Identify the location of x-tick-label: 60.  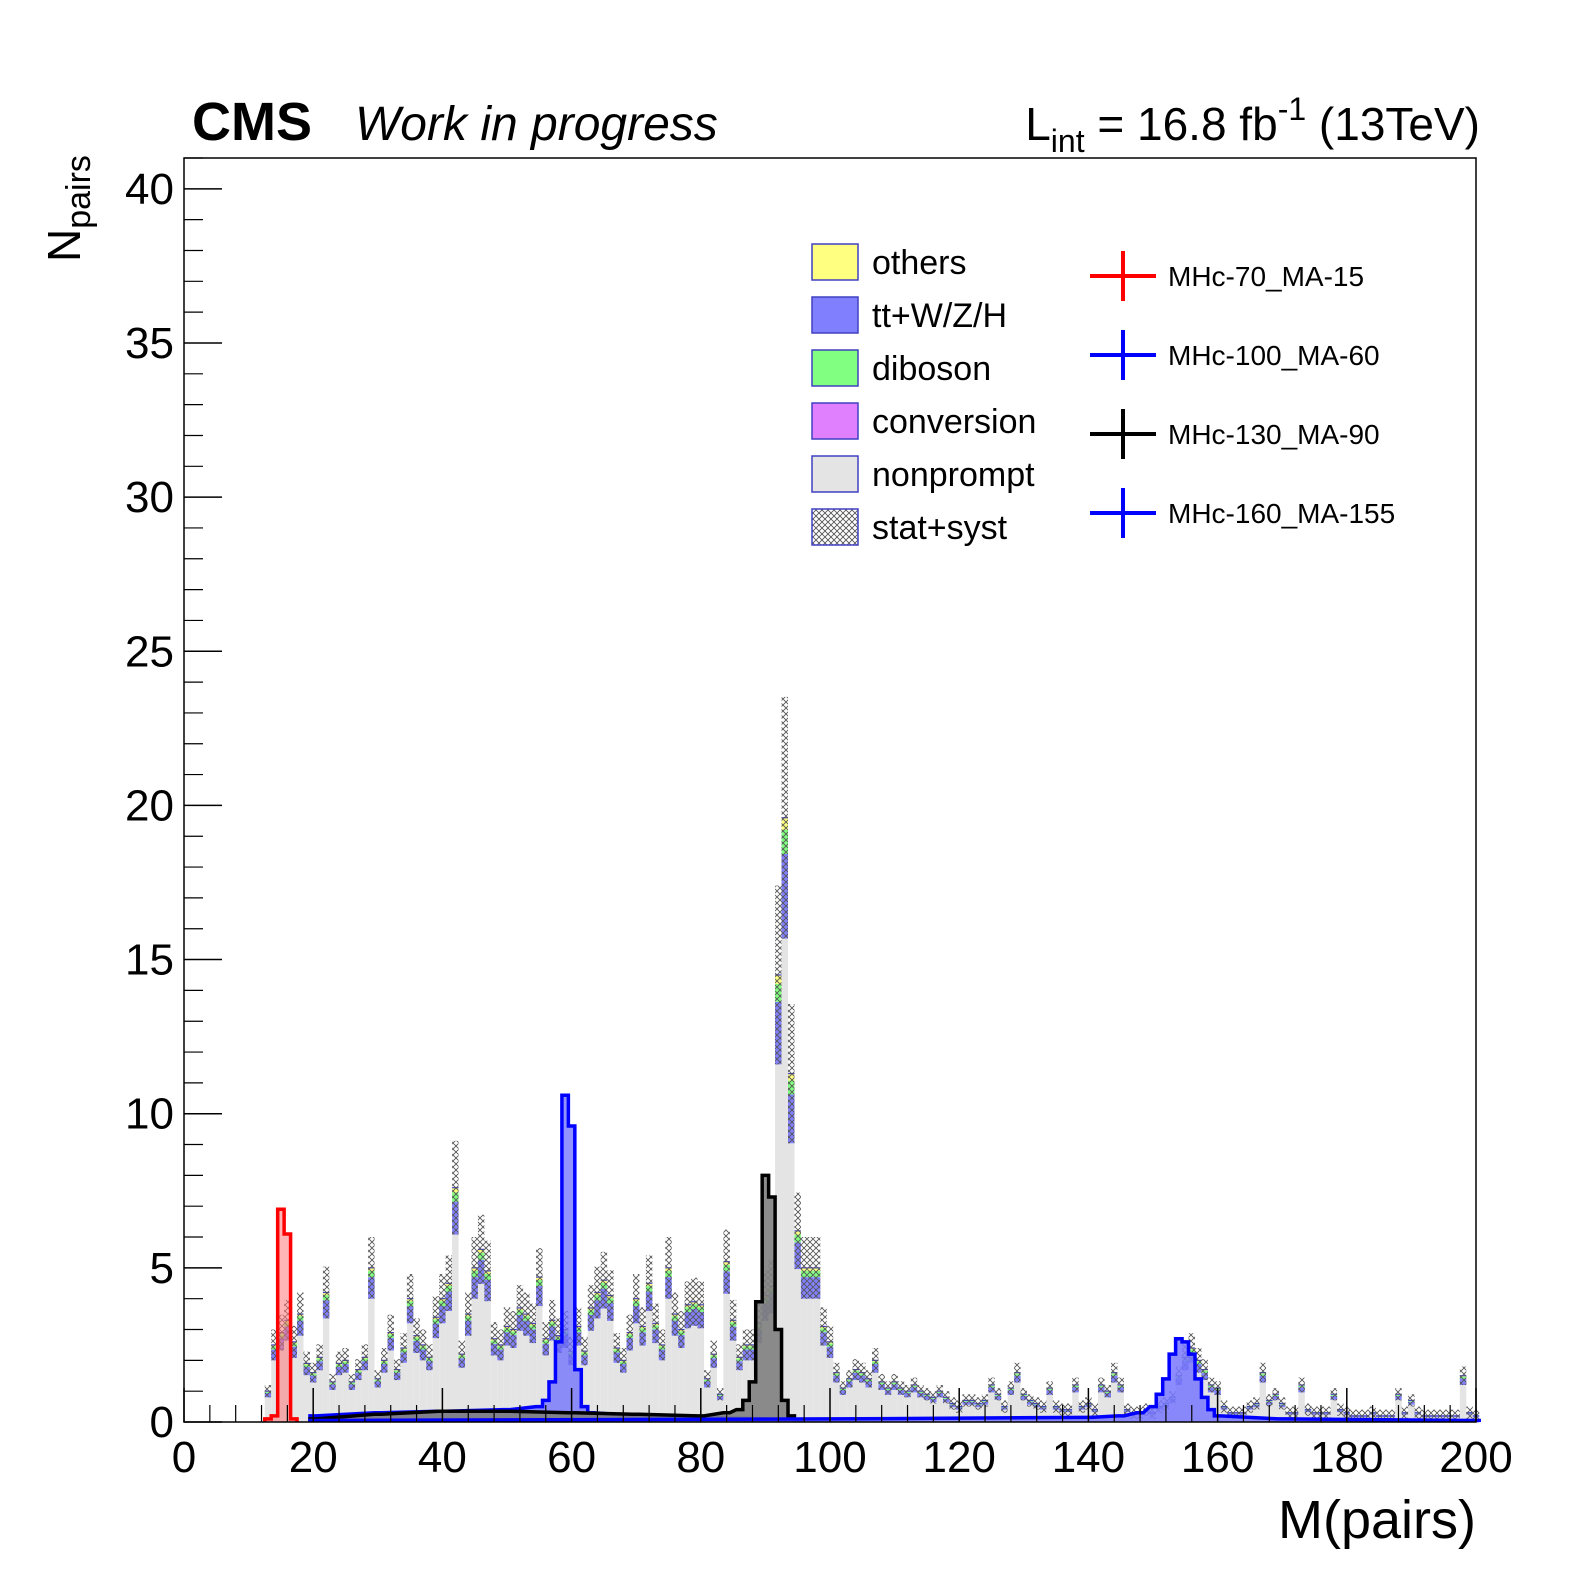
(571, 1457).